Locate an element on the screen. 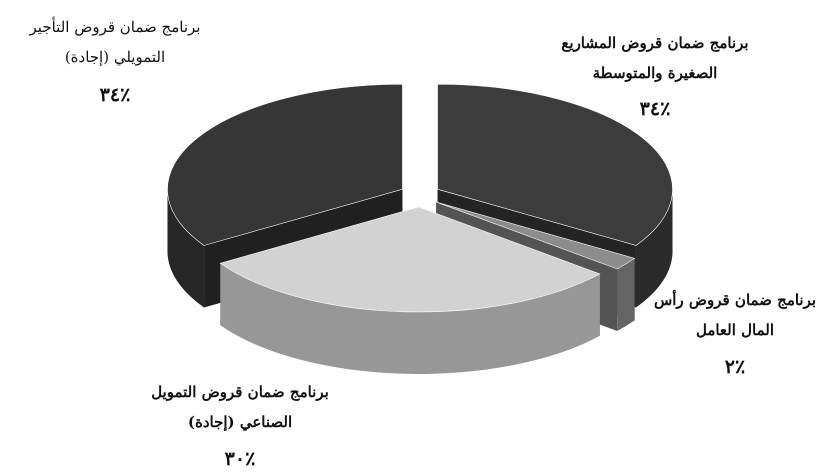  value-label: ٪٢ is located at coordinates (735, 367).